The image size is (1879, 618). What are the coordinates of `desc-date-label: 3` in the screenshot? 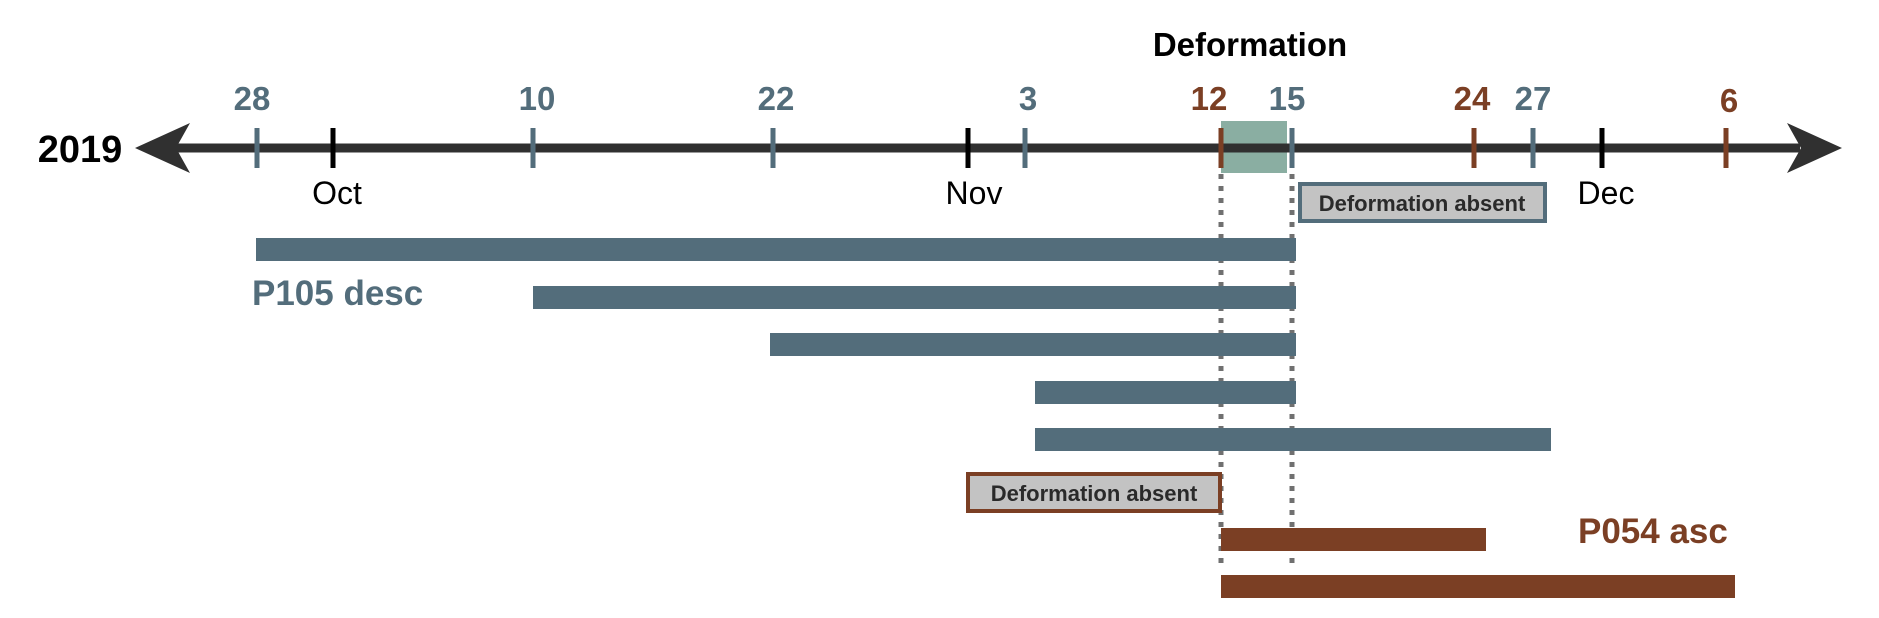 It's located at (1028, 98).